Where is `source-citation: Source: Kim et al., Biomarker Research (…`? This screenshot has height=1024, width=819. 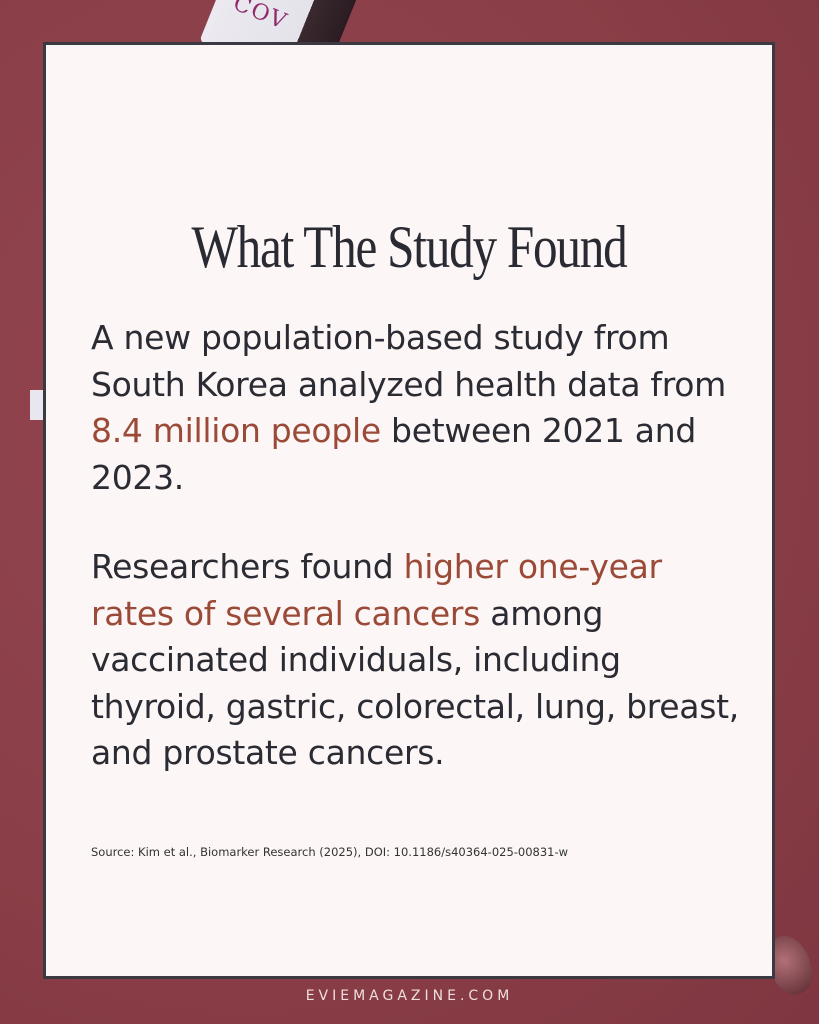
source-citation: Source: Kim et al., Biomarker Research (… is located at coordinates (330, 852).